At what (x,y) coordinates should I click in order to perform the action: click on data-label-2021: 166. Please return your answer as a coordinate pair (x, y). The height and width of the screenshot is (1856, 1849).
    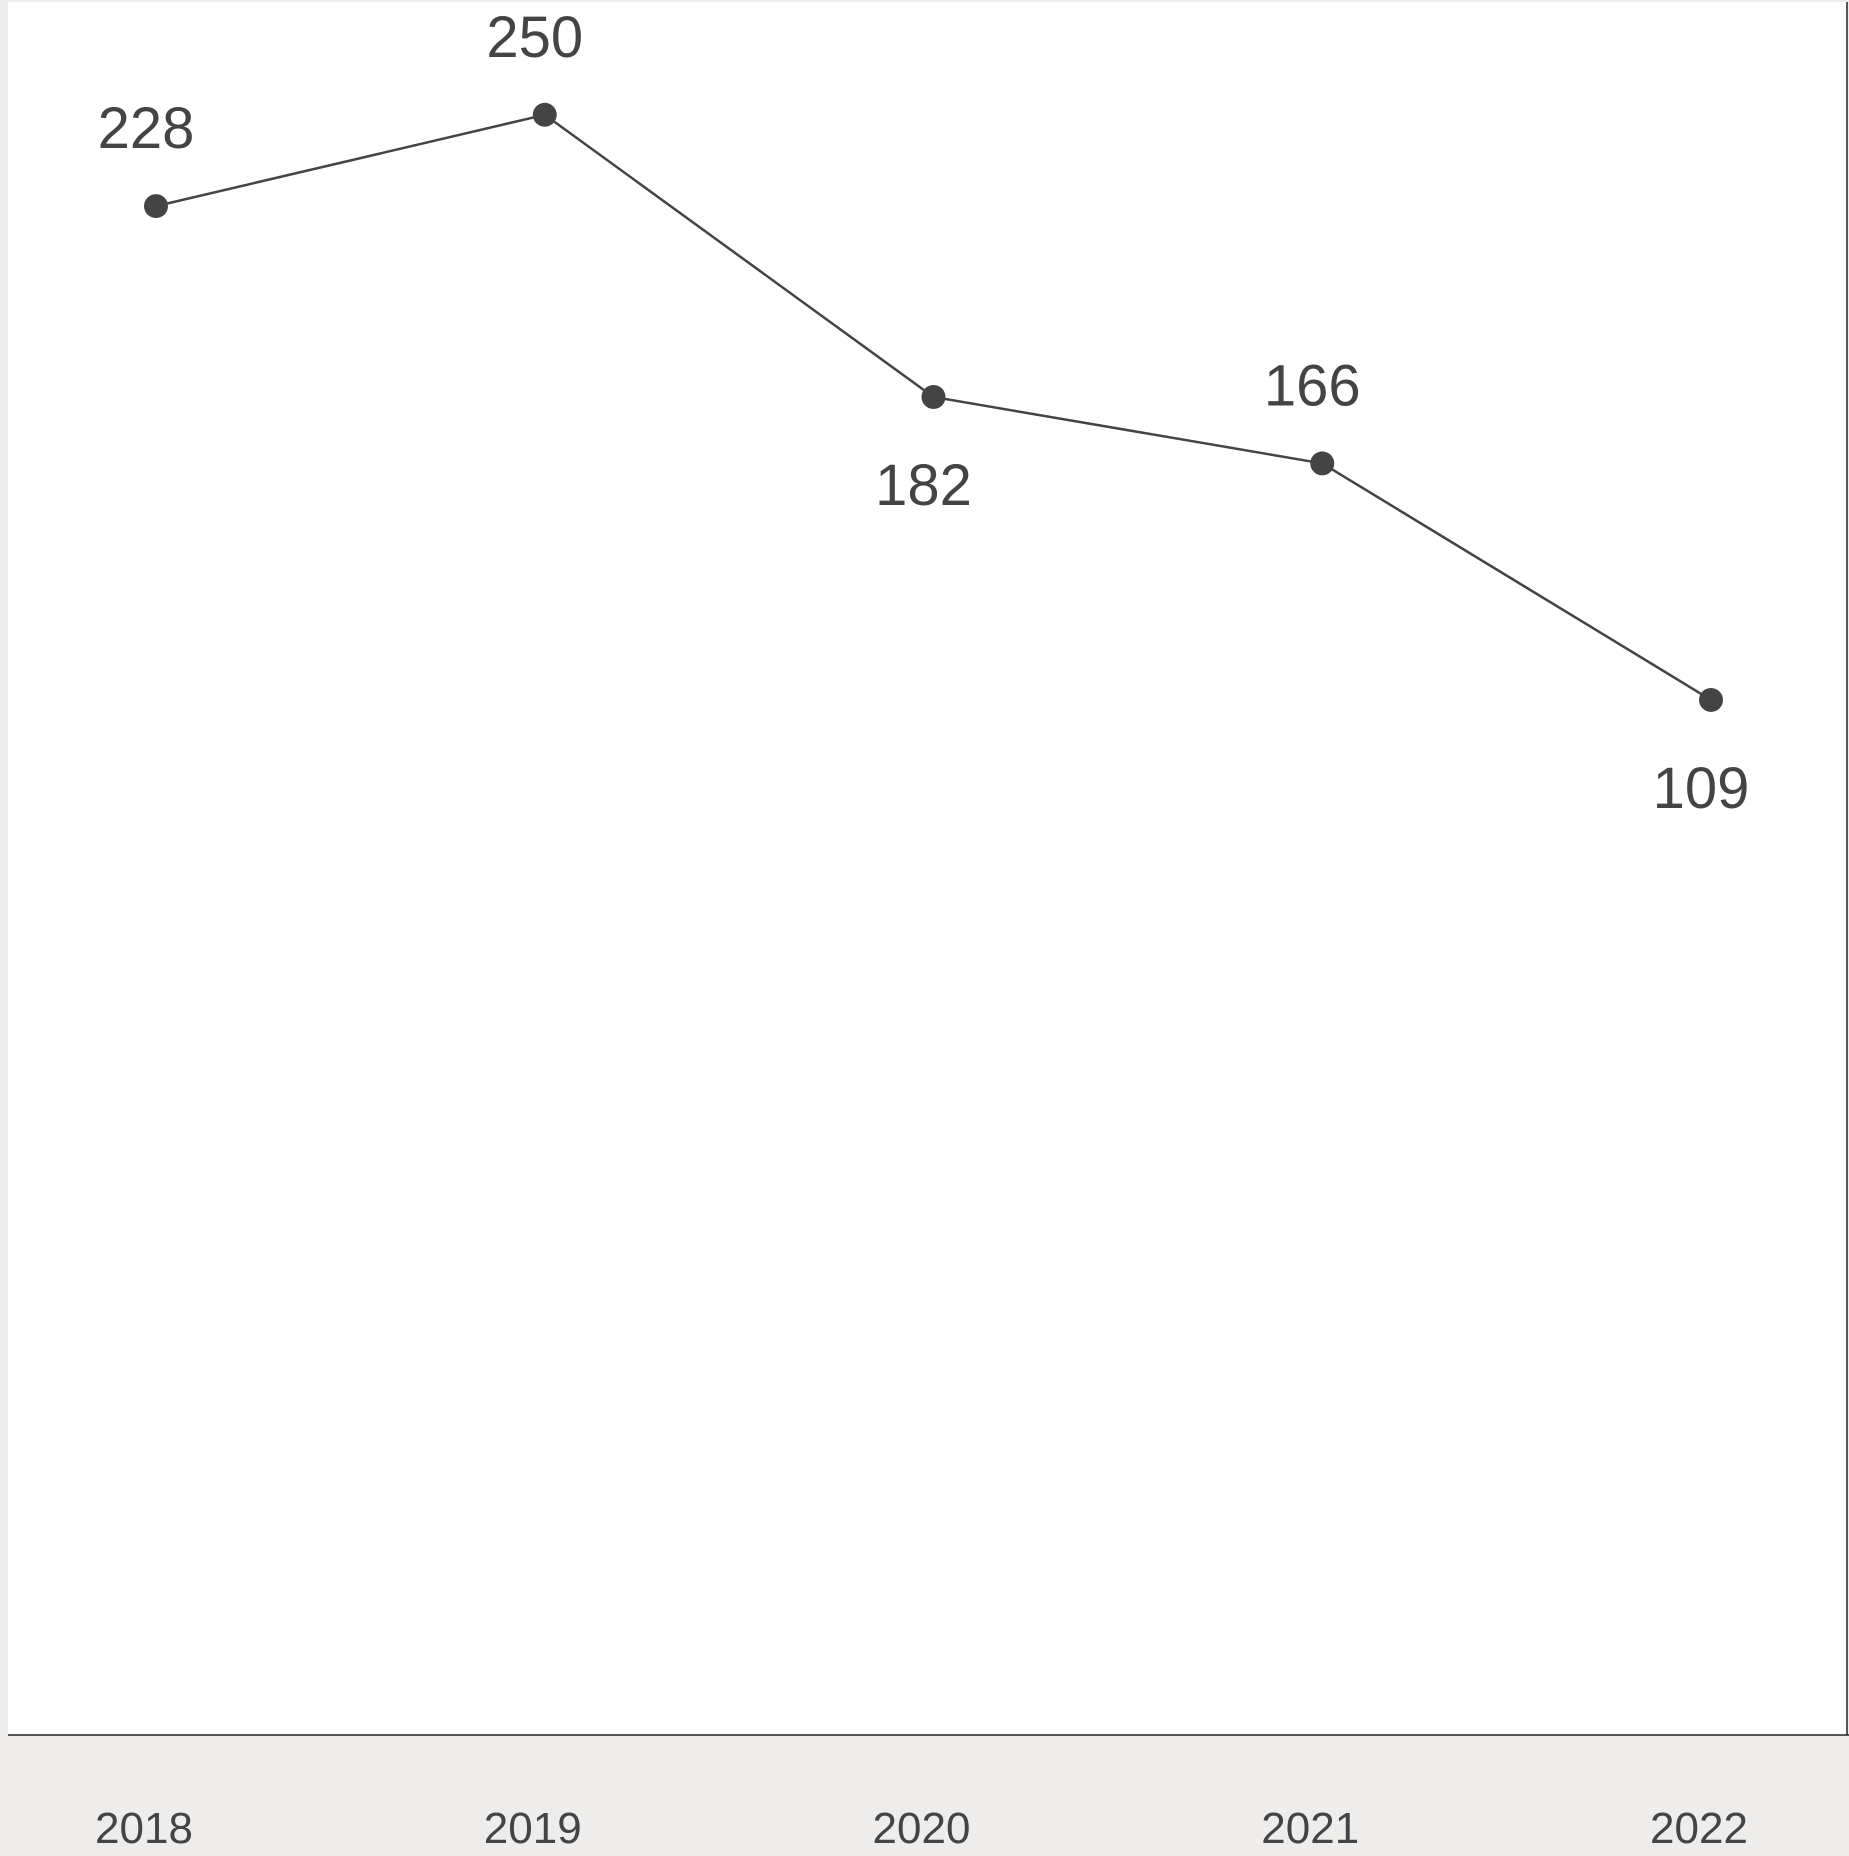
    Looking at the image, I should click on (1312, 385).